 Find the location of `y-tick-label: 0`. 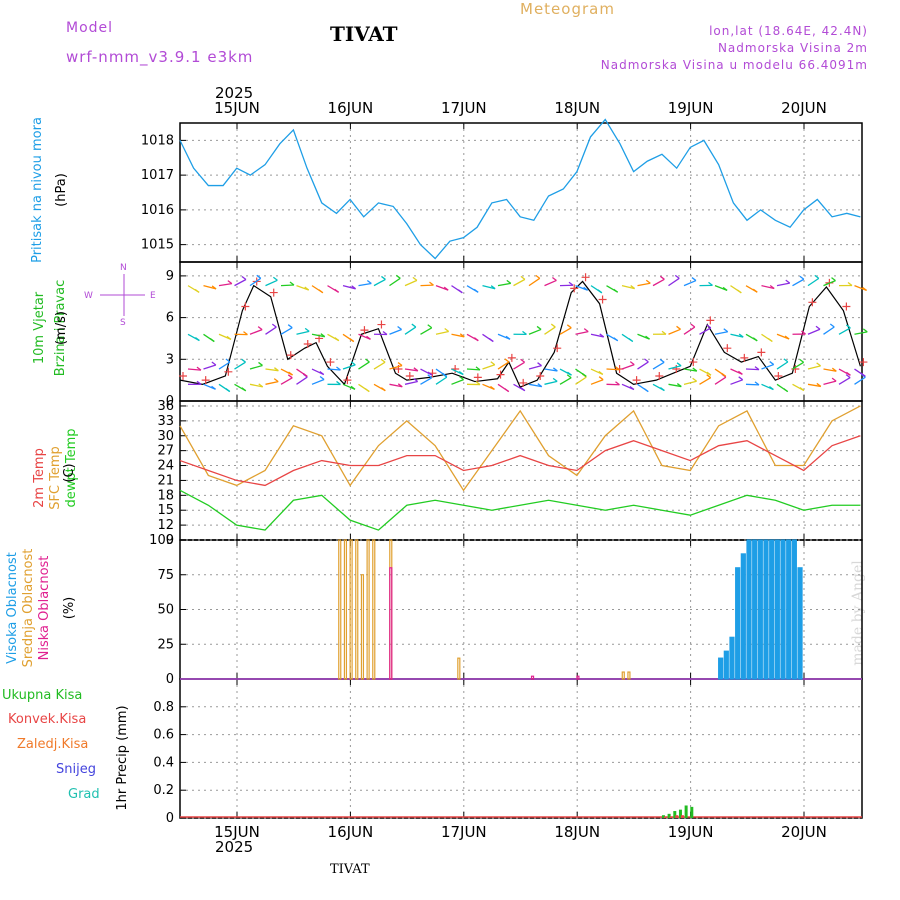

y-tick-label: 0 is located at coordinates (170, 818).